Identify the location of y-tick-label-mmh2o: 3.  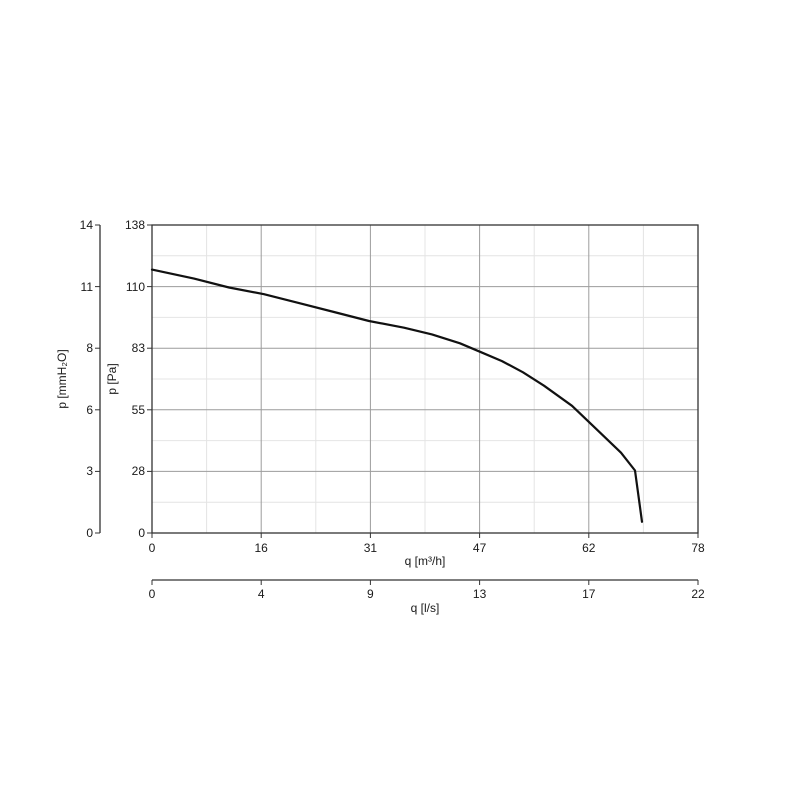
(89, 471).